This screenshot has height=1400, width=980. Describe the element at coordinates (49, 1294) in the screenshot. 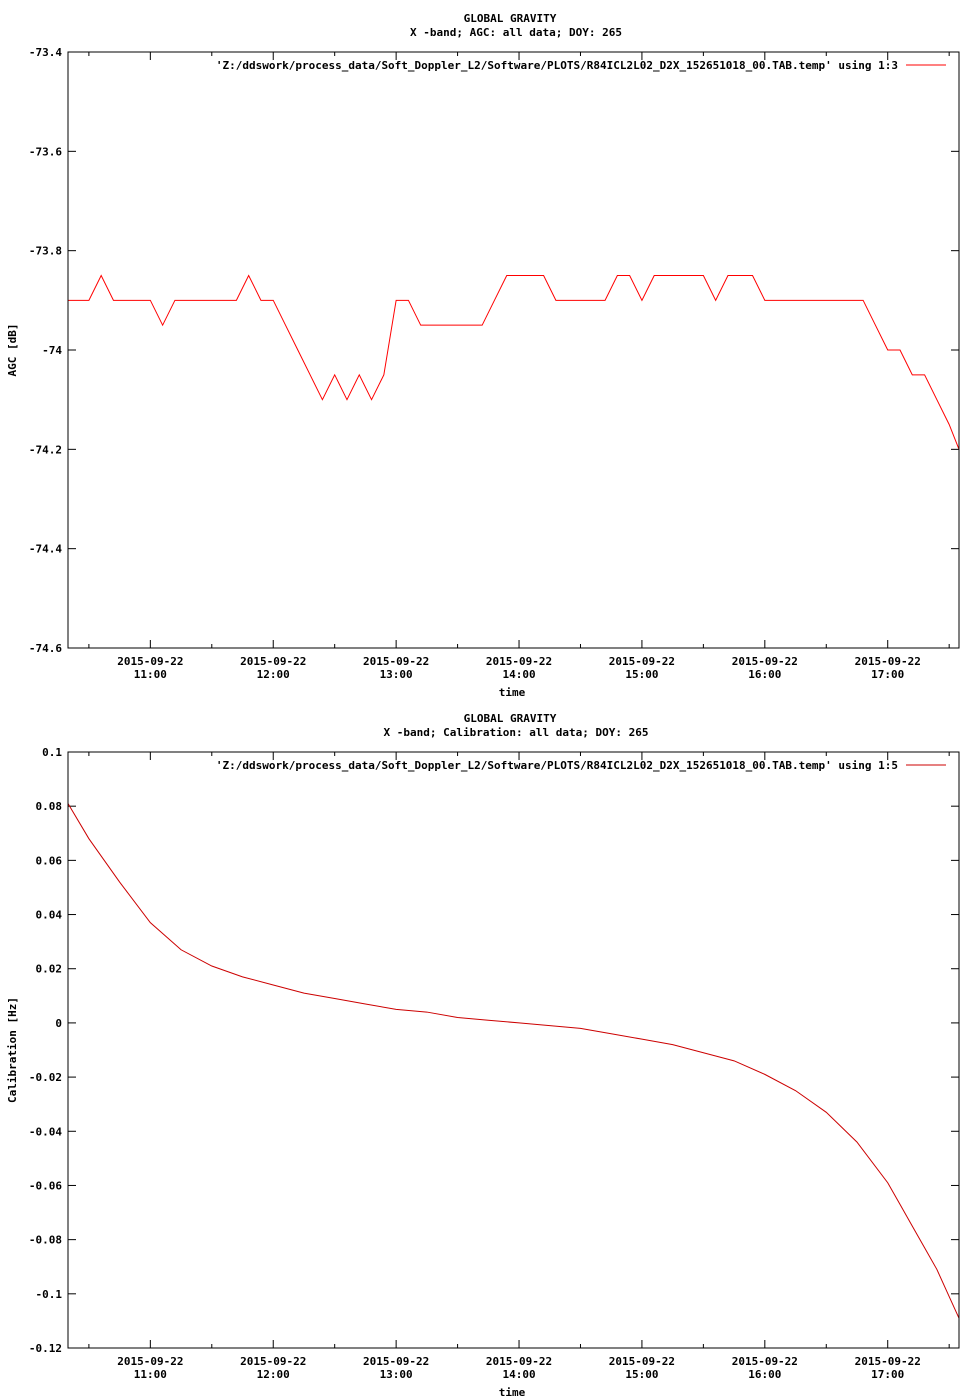

I see `calibration-y-tick-label: -0.1` at that location.